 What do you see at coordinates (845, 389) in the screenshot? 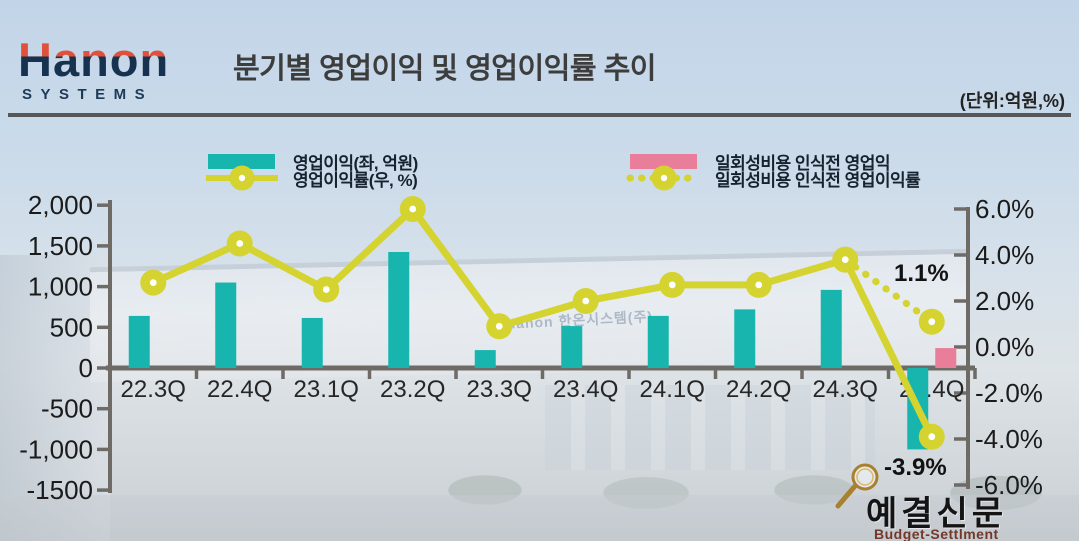
I see `x-tick-label: 24.3Q` at bounding box center [845, 389].